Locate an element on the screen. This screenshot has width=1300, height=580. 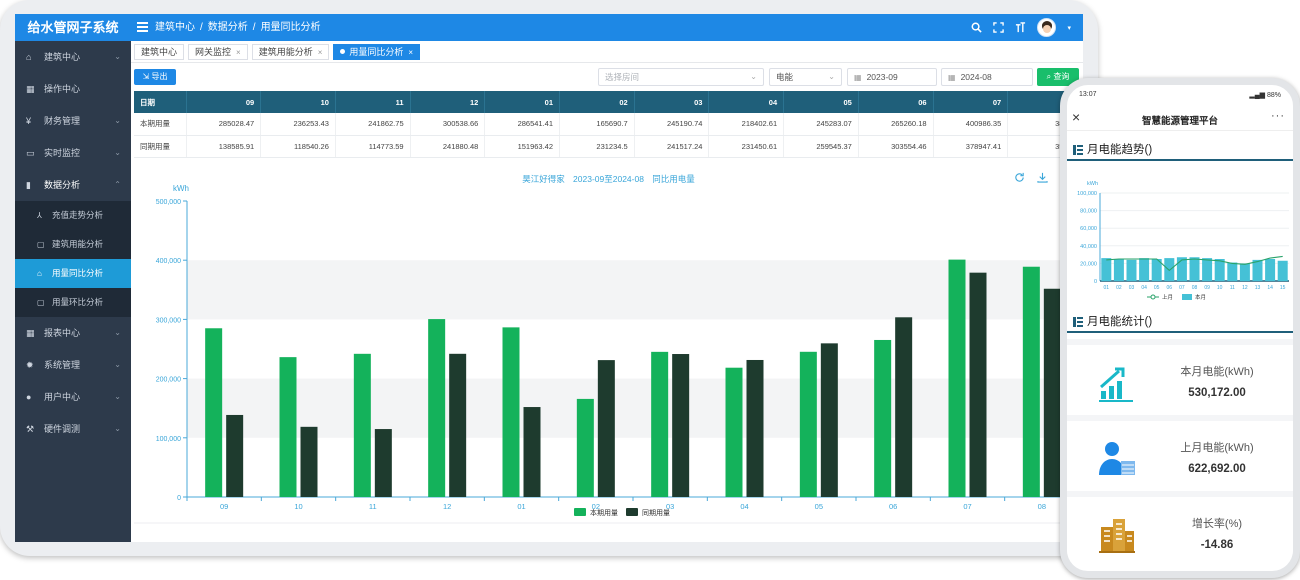
sidebar-subitem-yoy-analysis: ⌂ 用量同比分析 is located at coordinates (73, 273).